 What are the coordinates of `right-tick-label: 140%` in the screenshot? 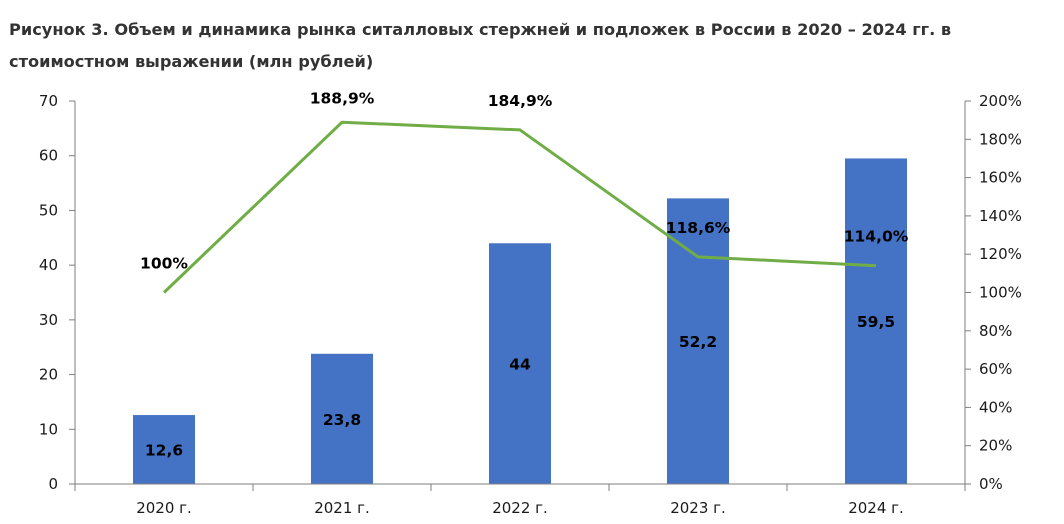 It's located at (1000, 216).